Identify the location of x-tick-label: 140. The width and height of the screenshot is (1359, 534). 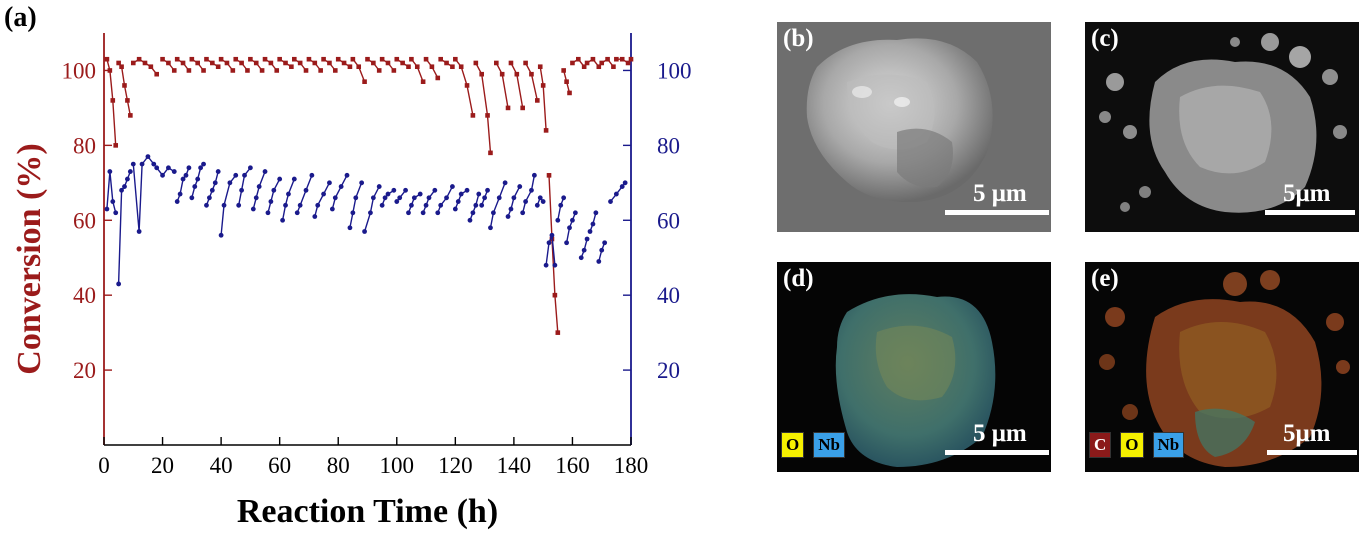
(514, 465).